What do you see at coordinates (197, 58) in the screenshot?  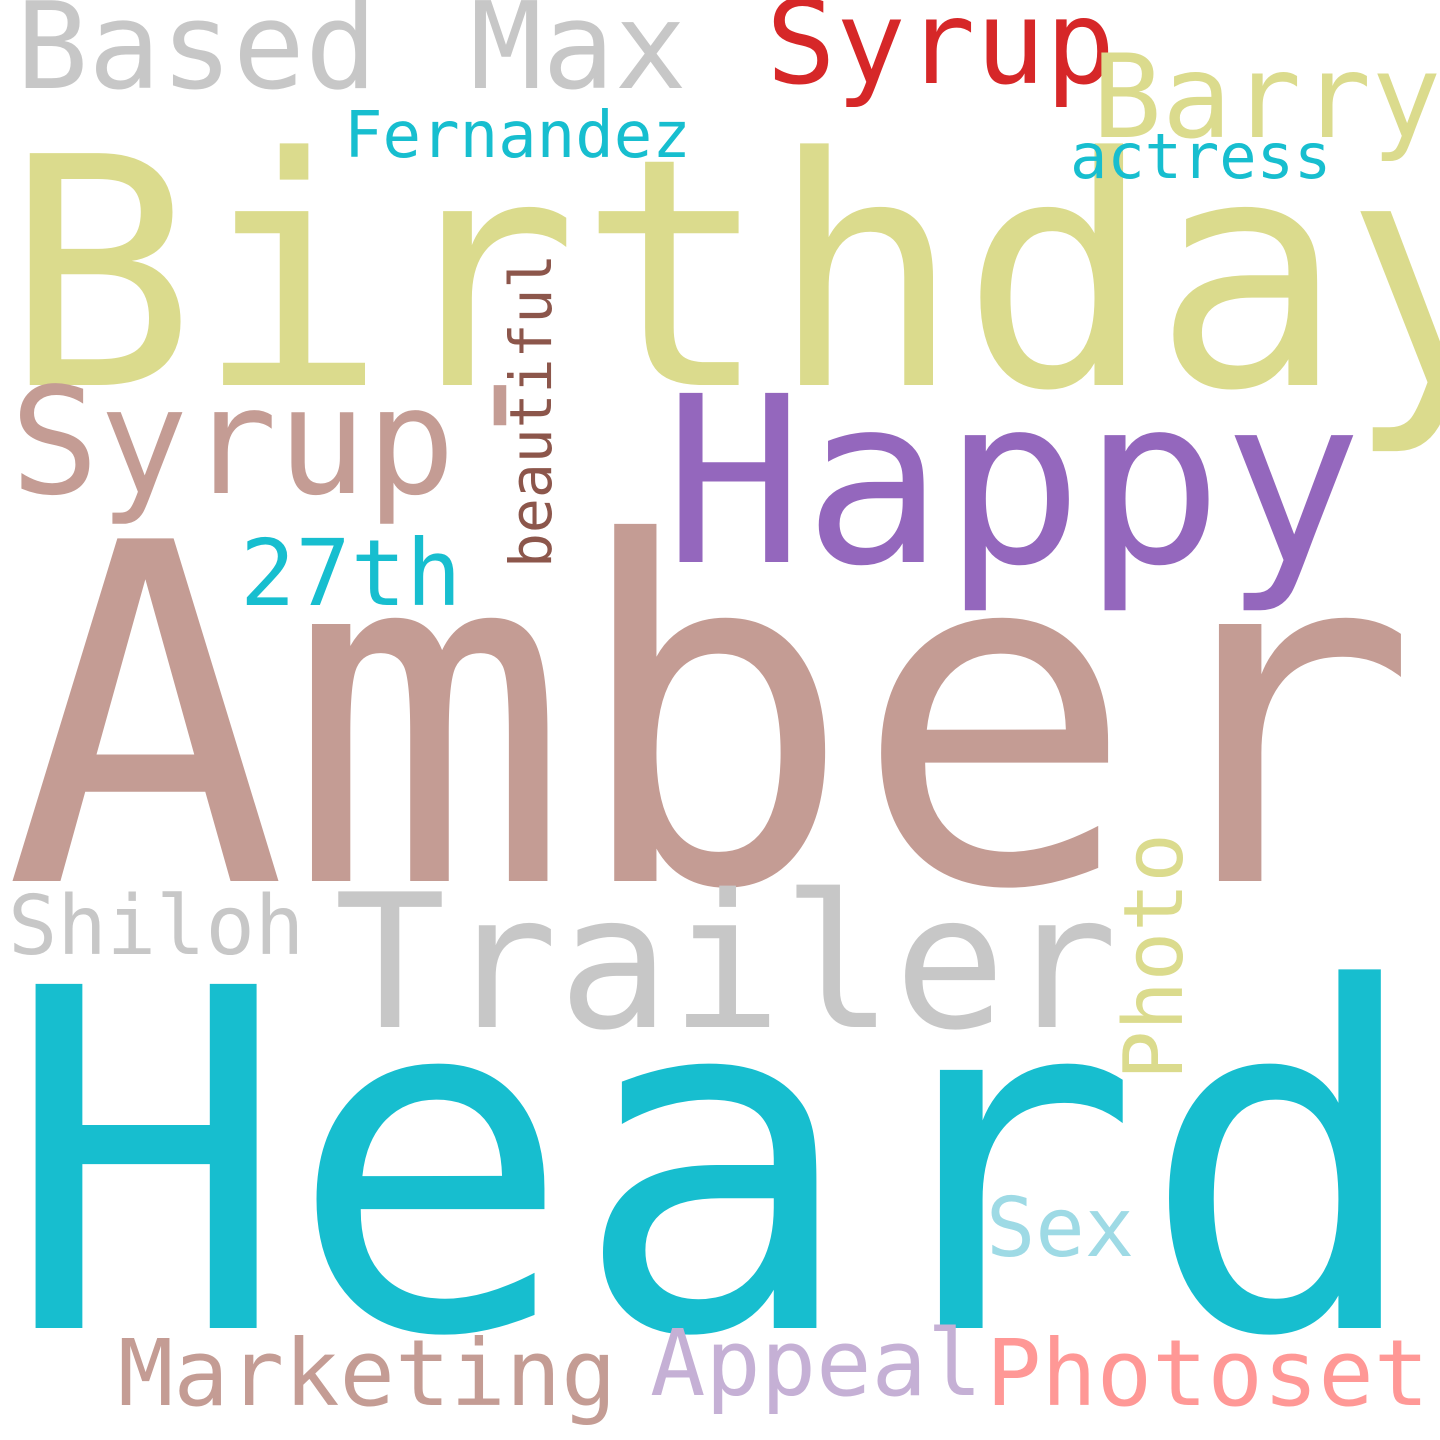 I see `word-based: Based` at bounding box center [197, 58].